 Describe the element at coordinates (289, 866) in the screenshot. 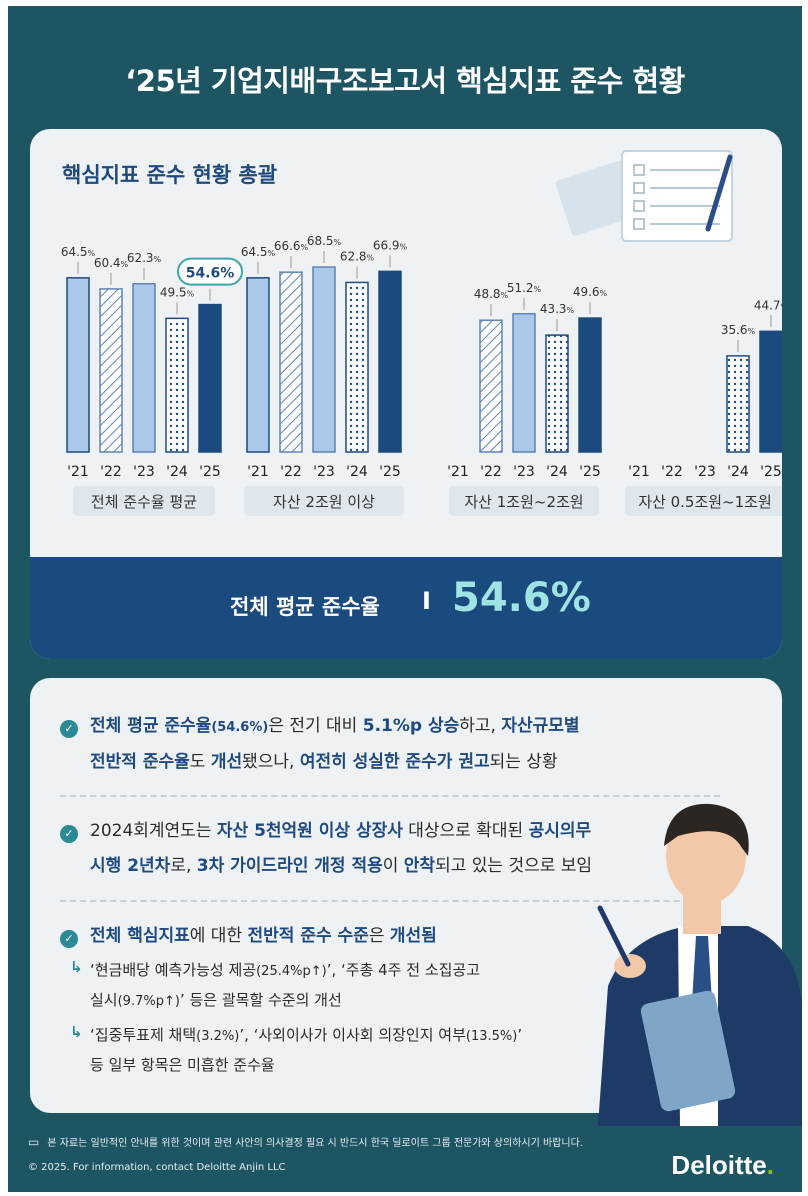

I see `finding-2-p7: 3차 가이드라인 개정 적용` at that location.